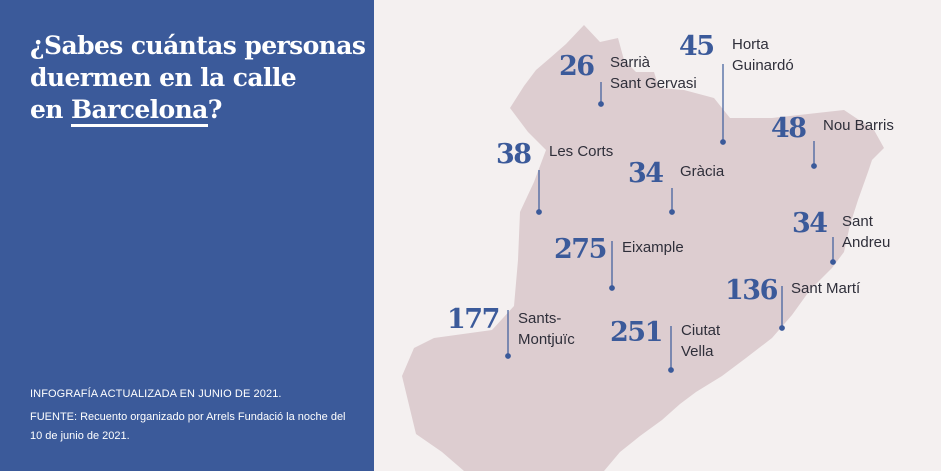 The height and width of the screenshot is (471, 941). Describe the element at coordinates (814, 166) in the screenshot. I see `leader-dot-nou-barris` at that location.